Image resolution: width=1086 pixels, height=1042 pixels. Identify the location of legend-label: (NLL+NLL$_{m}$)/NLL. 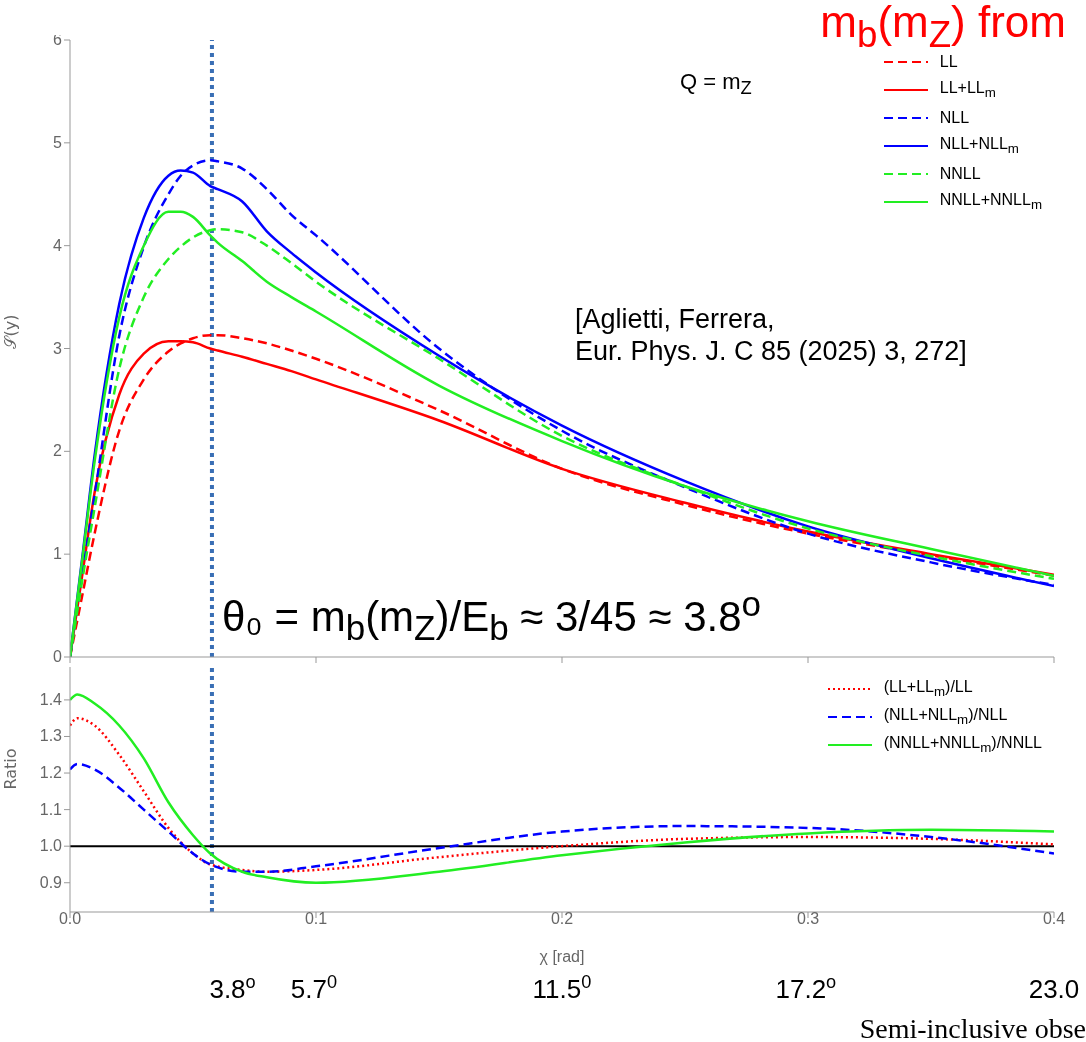
(945, 717).